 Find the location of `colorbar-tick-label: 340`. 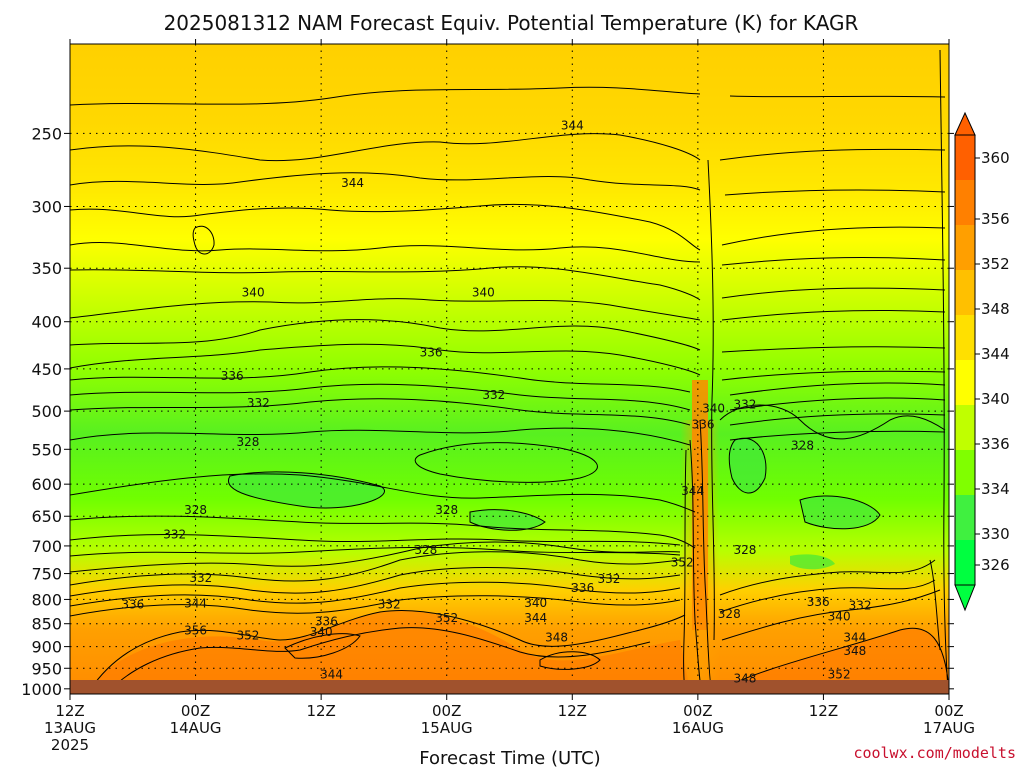

colorbar-tick-label: 340 is located at coordinates (995, 399).